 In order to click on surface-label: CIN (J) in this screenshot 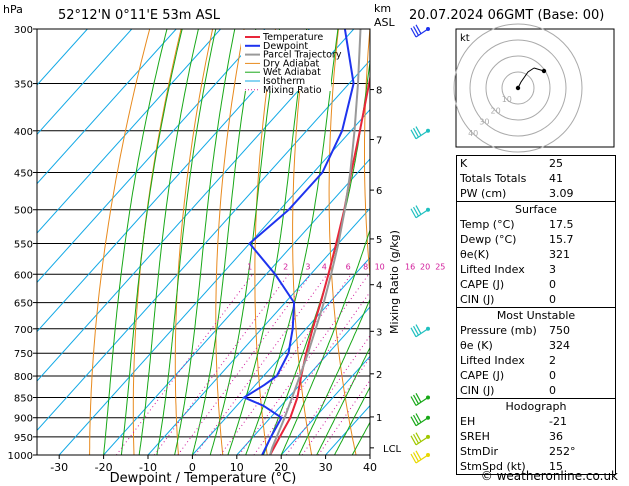, I will do `click(477, 299)`.